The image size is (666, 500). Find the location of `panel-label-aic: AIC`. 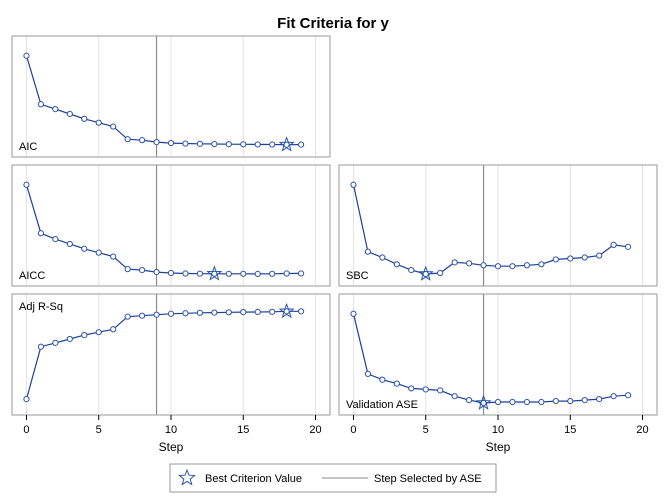

panel-label-aic: AIC is located at coordinates (28, 147).